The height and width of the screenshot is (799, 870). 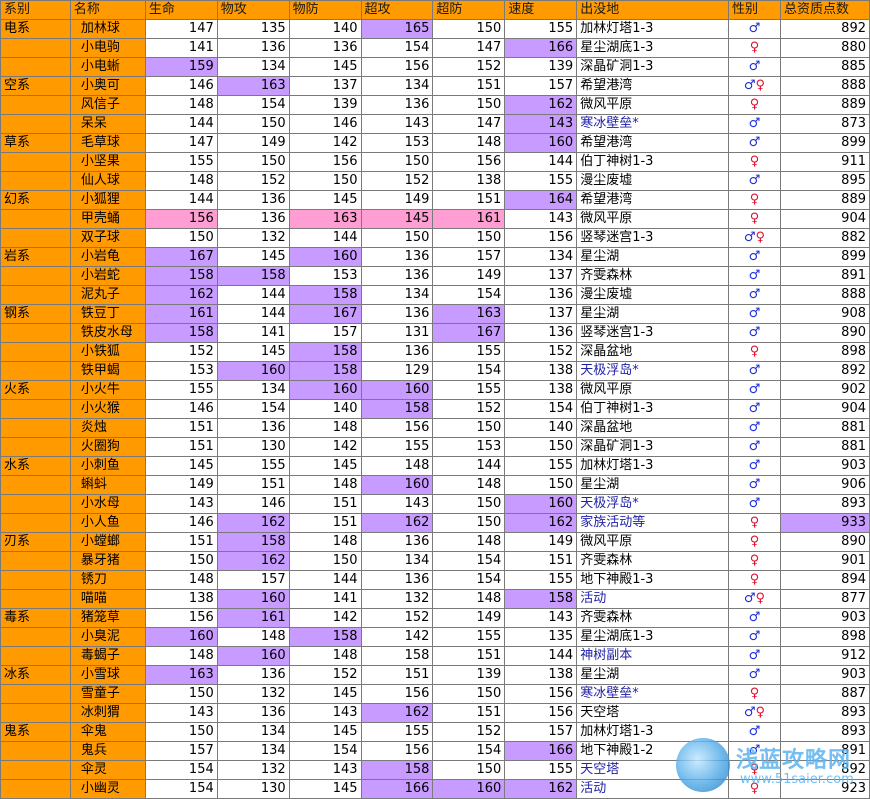 What do you see at coordinates (181, 48) in the screenshot?
I see `hp-cell: 141` at bounding box center [181, 48].